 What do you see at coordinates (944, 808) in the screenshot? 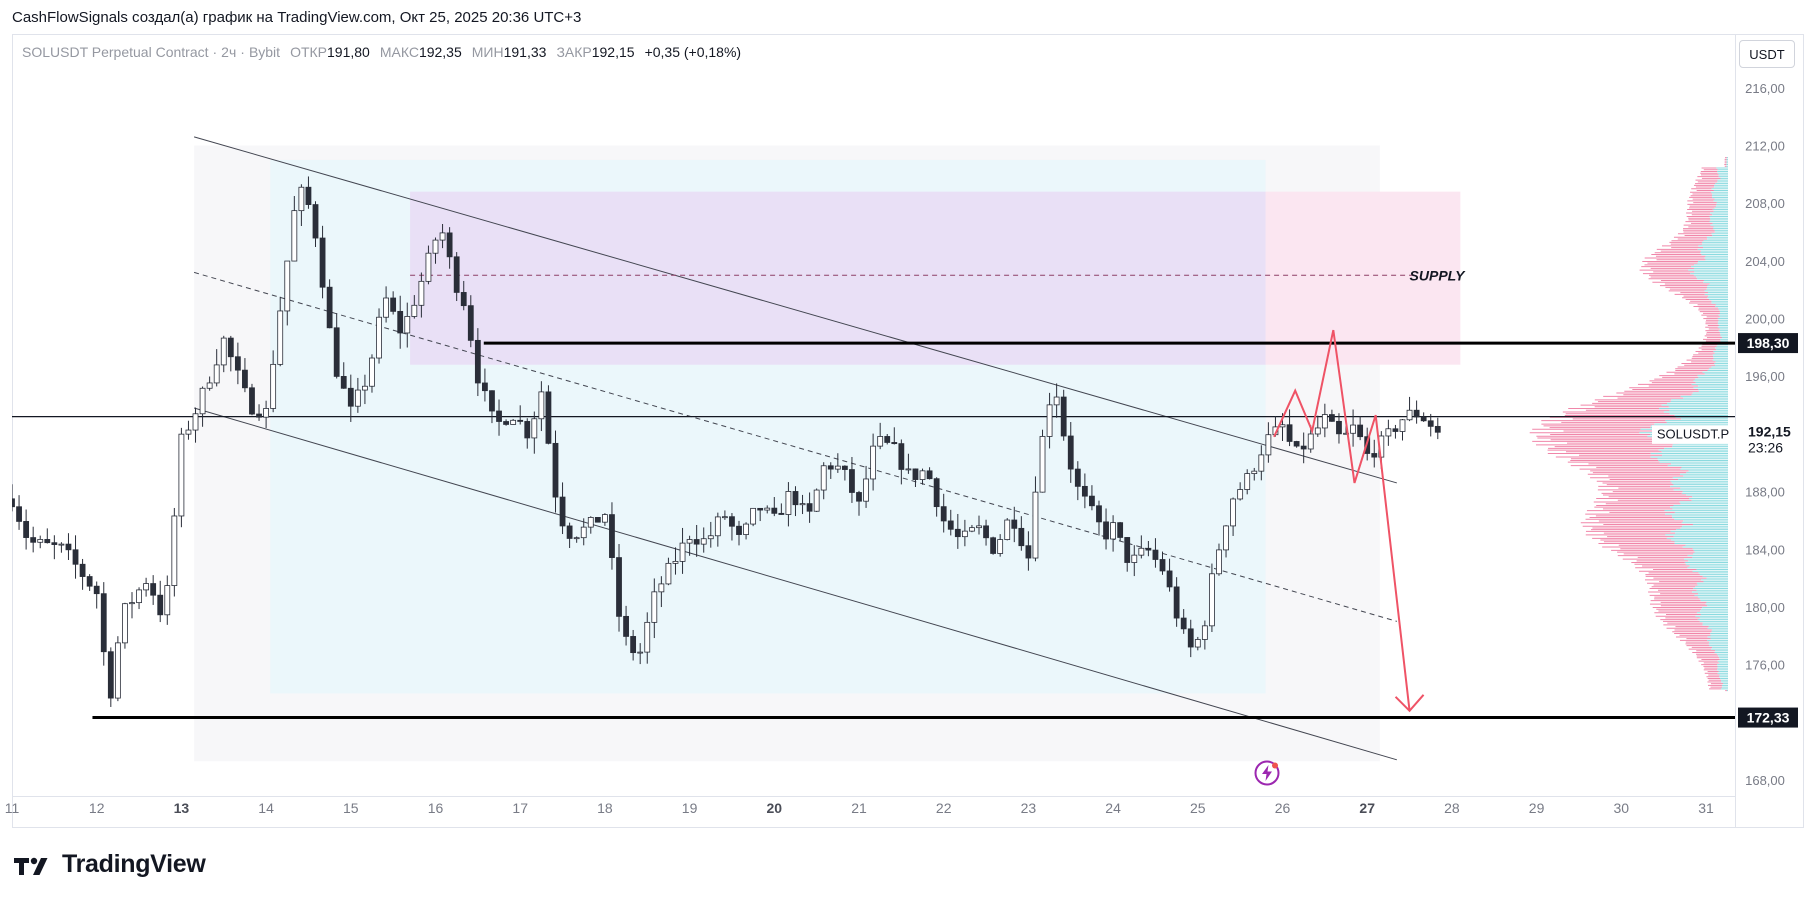
I see `x-tick-label: 22` at bounding box center [944, 808].